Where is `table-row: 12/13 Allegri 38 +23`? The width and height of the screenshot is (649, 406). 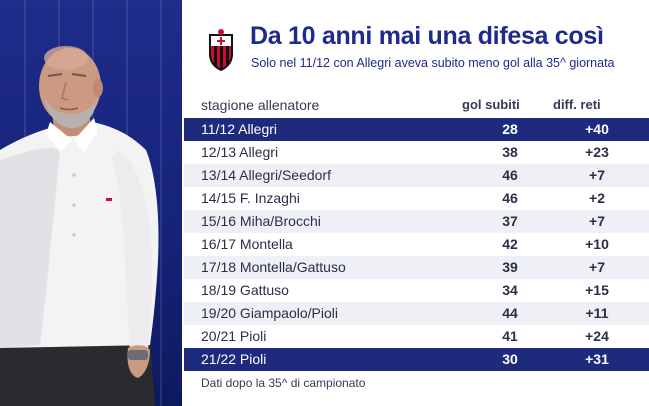 table-row: 12/13 Allegri 38 +23 is located at coordinates (416, 152).